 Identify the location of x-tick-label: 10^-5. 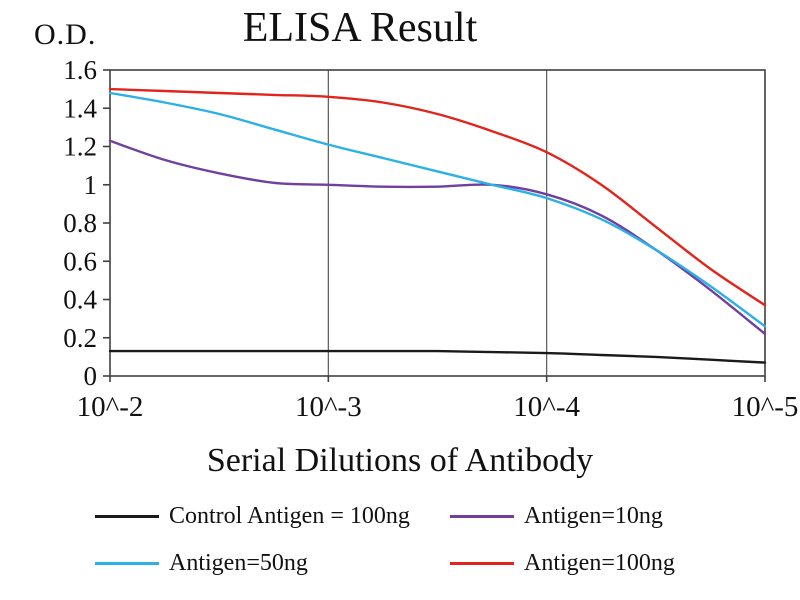
(765, 407).